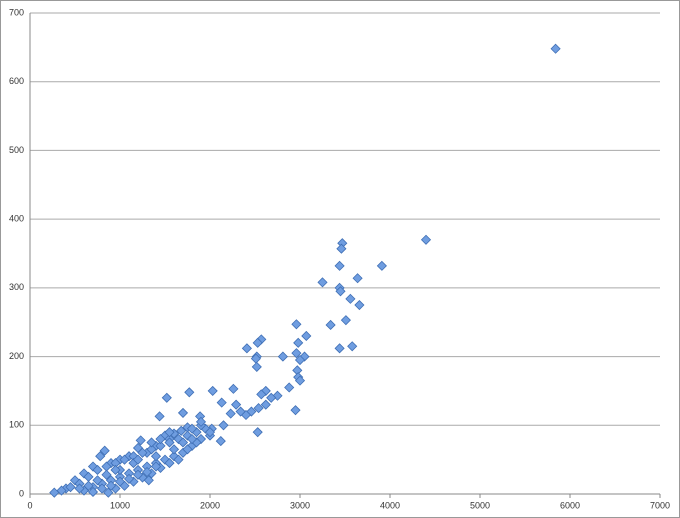 The width and height of the screenshot is (680, 518). What do you see at coordinates (16, 356) in the screenshot?
I see `y-tick-label: 200` at bounding box center [16, 356].